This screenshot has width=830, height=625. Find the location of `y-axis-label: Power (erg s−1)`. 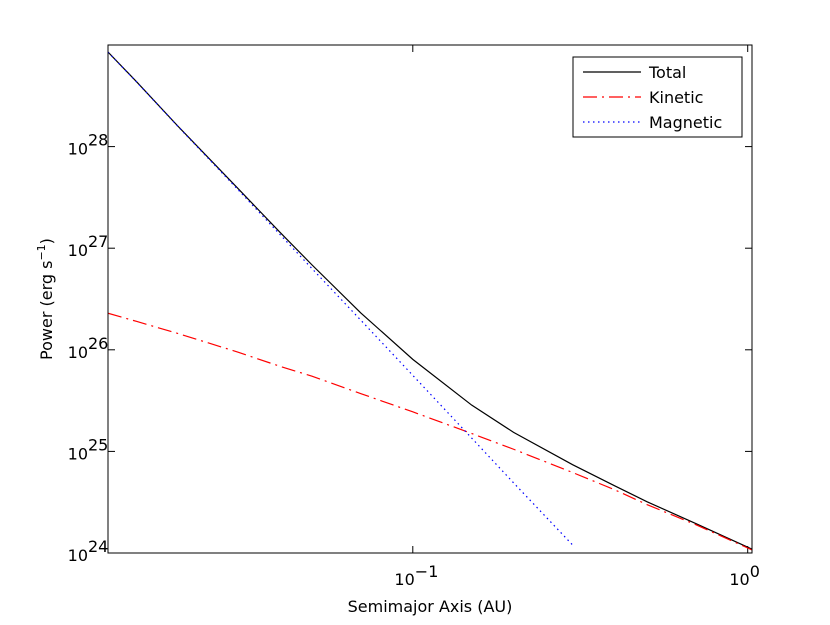

y-axis-label: Power (erg s−1) is located at coordinates (45, 299).